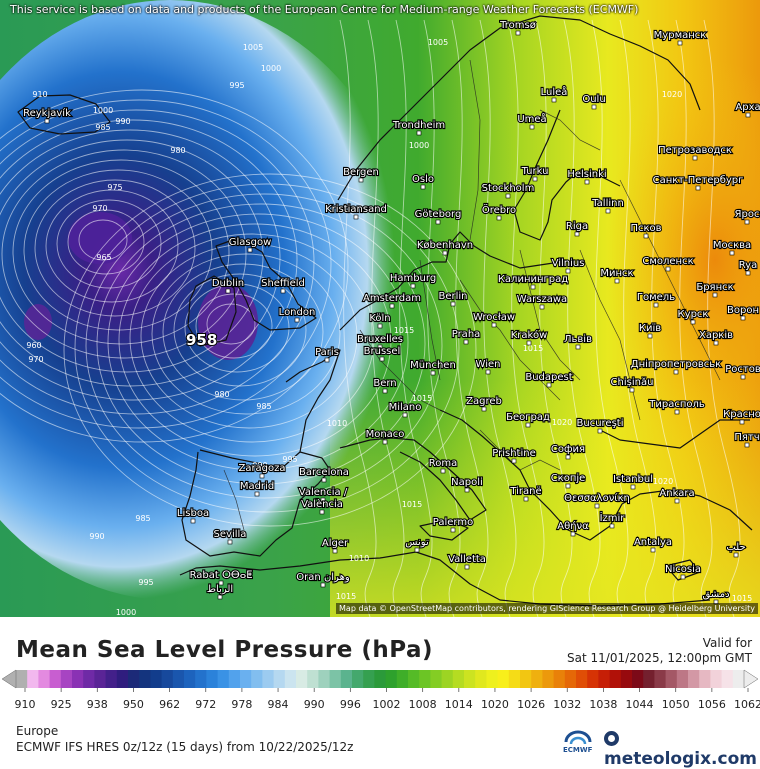 The image size is (760, 769). What do you see at coordinates (314, 704) in the screenshot?
I see `scale-label: 990` at bounding box center [314, 704].